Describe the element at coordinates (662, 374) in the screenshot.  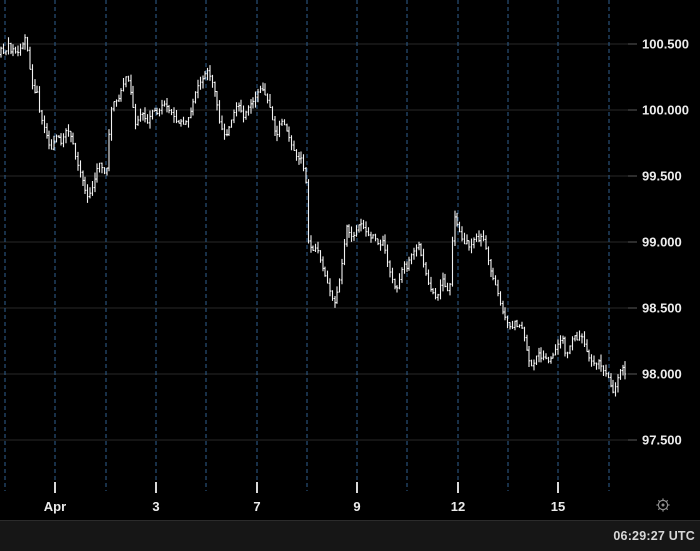
I see `price-axis-label: 98.000` at that location.